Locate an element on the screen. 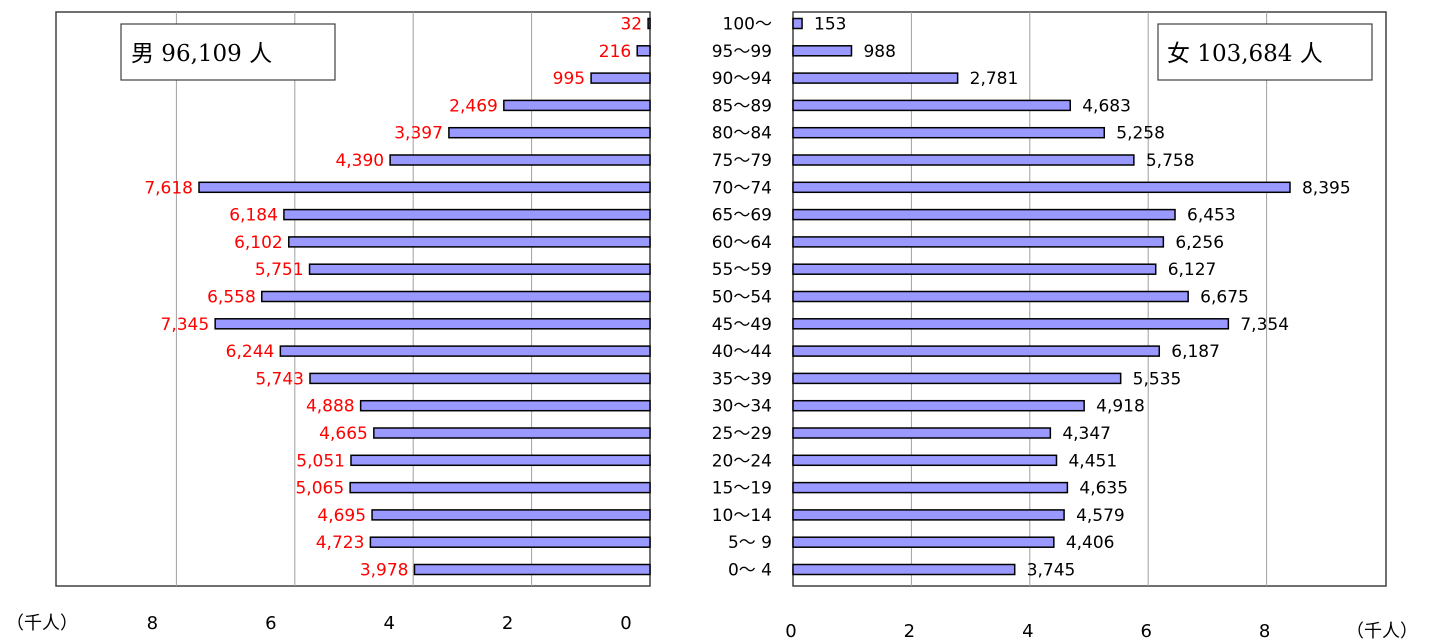  age-group-label: 80～84 is located at coordinates (742, 134).